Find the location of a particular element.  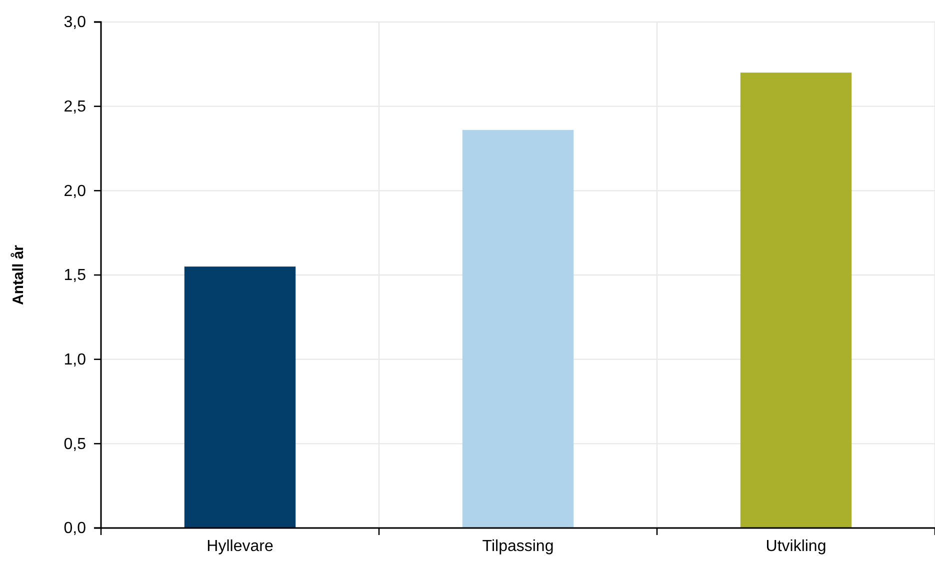

y-axis-title: Antall år is located at coordinates (18, 275).